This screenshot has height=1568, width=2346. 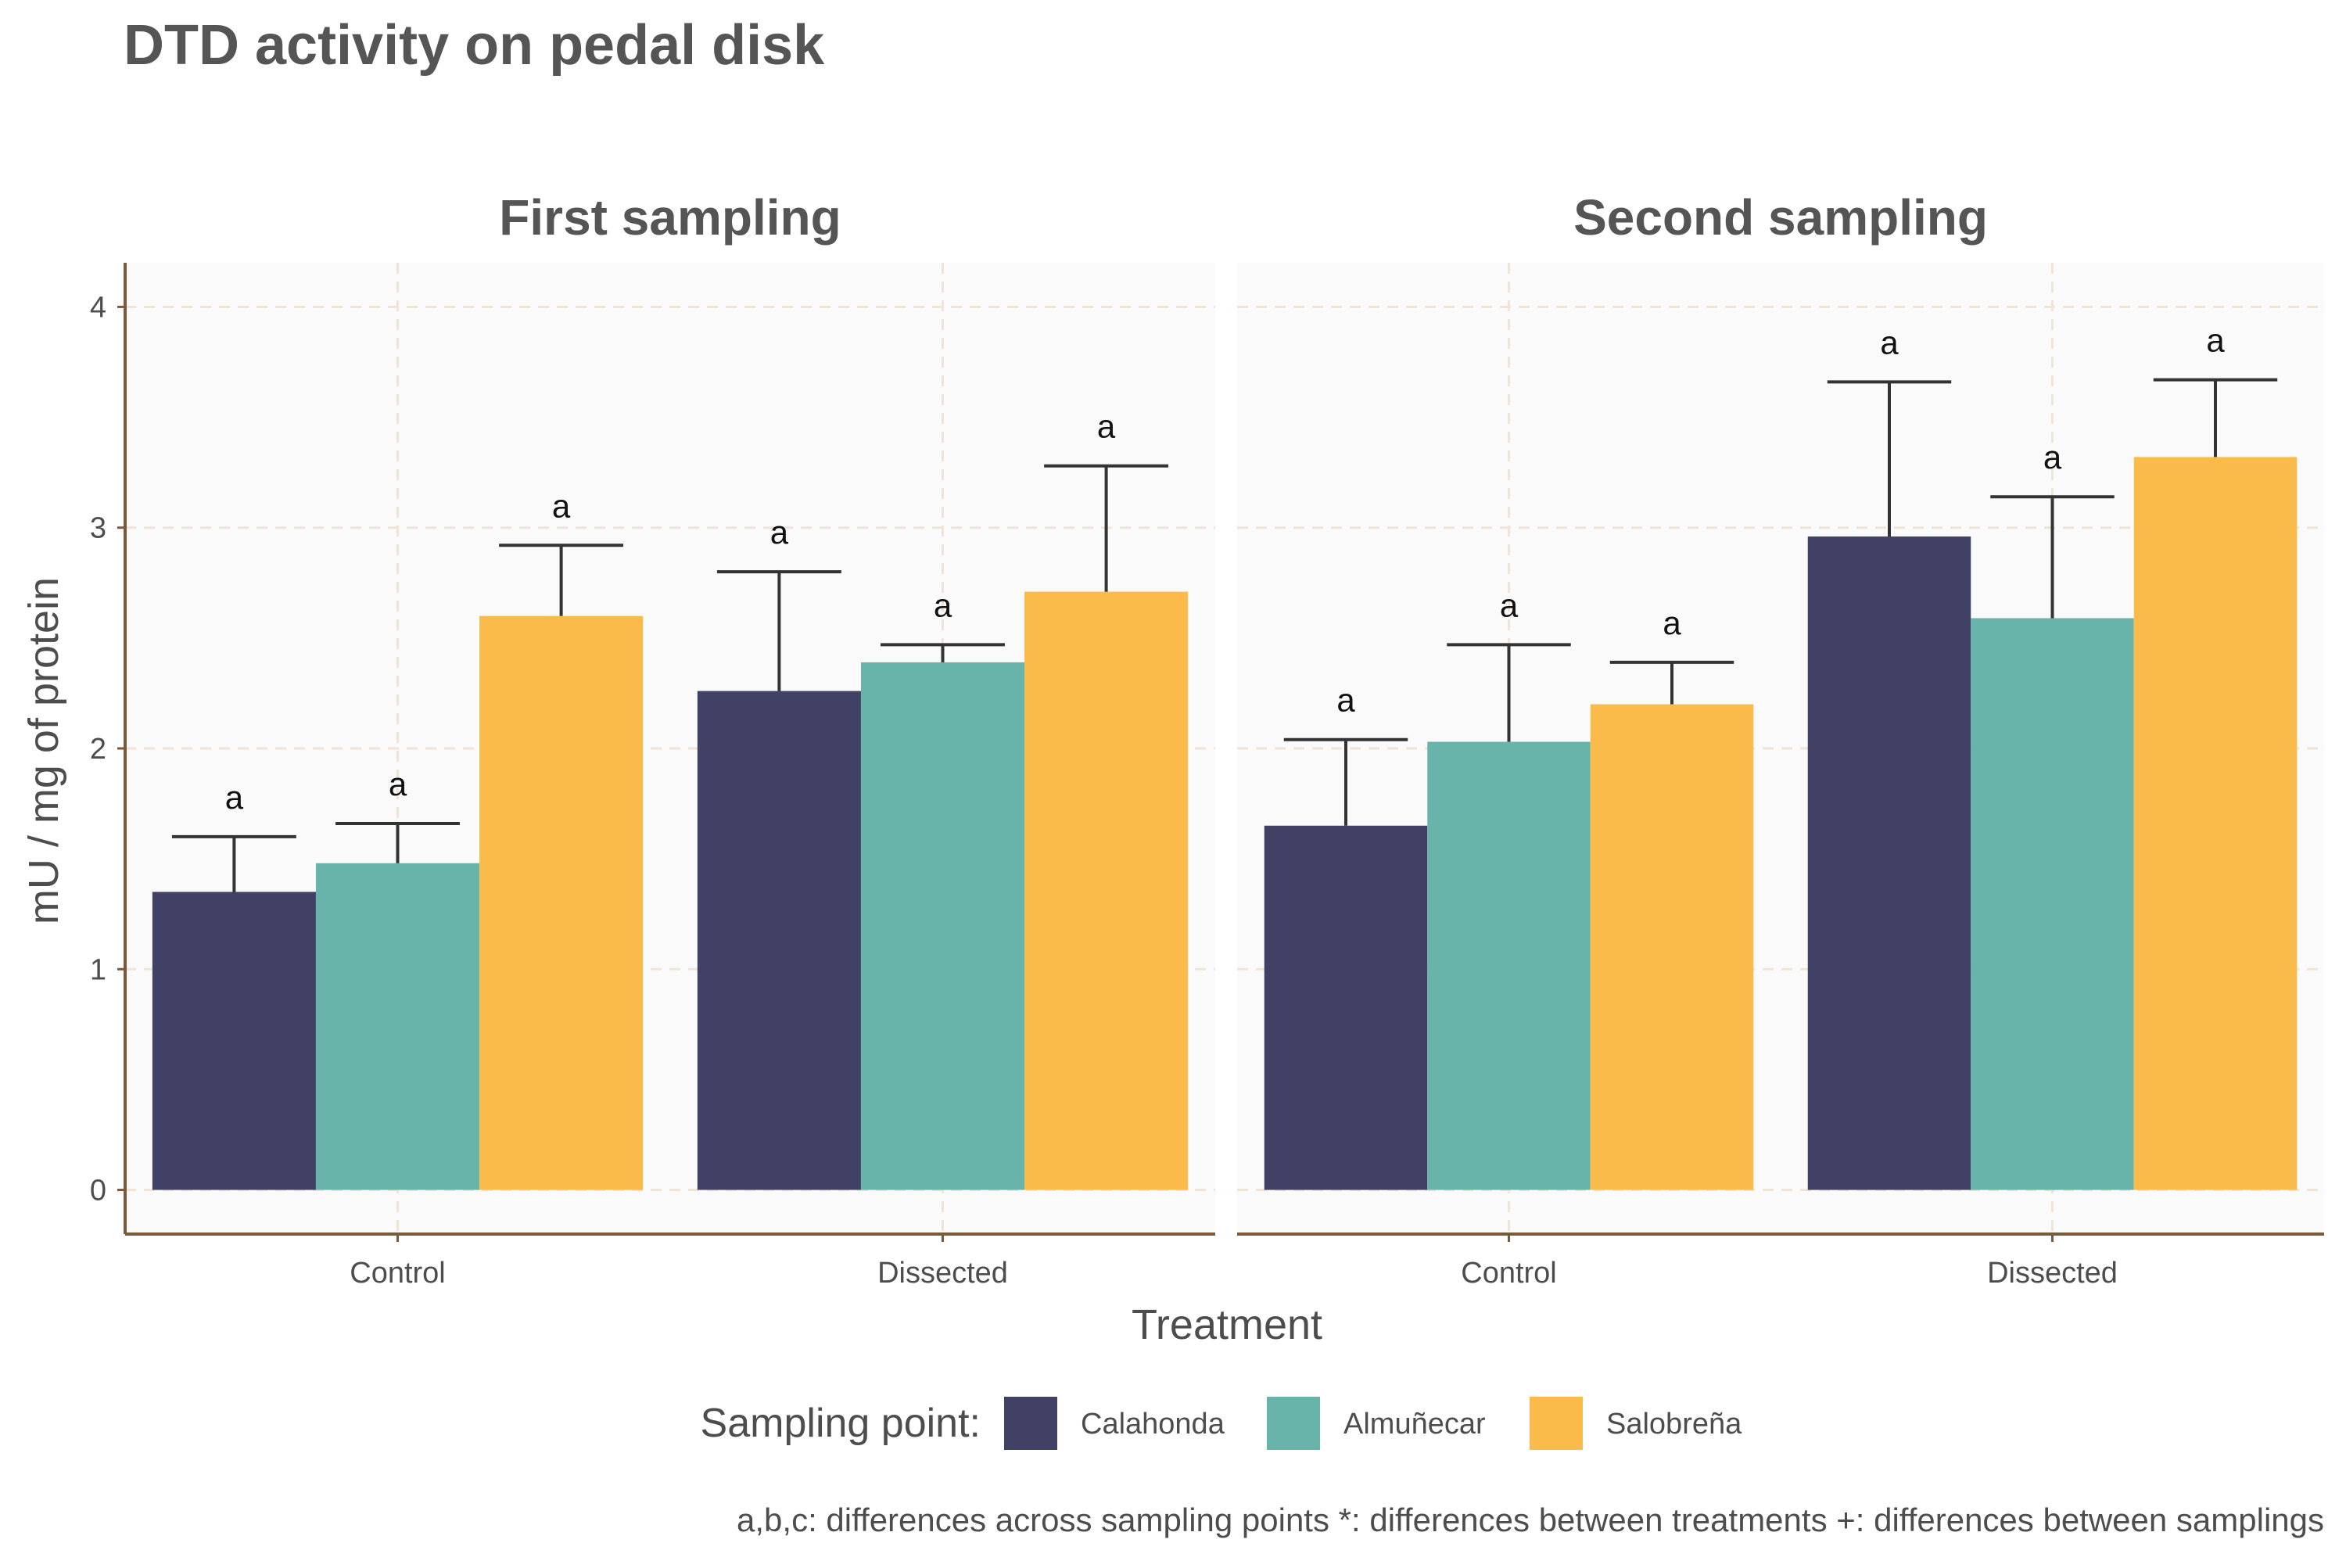 What do you see at coordinates (108, 748) in the screenshot?
I see `y-axis: 0 1 2 3 4` at bounding box center [108, 748].